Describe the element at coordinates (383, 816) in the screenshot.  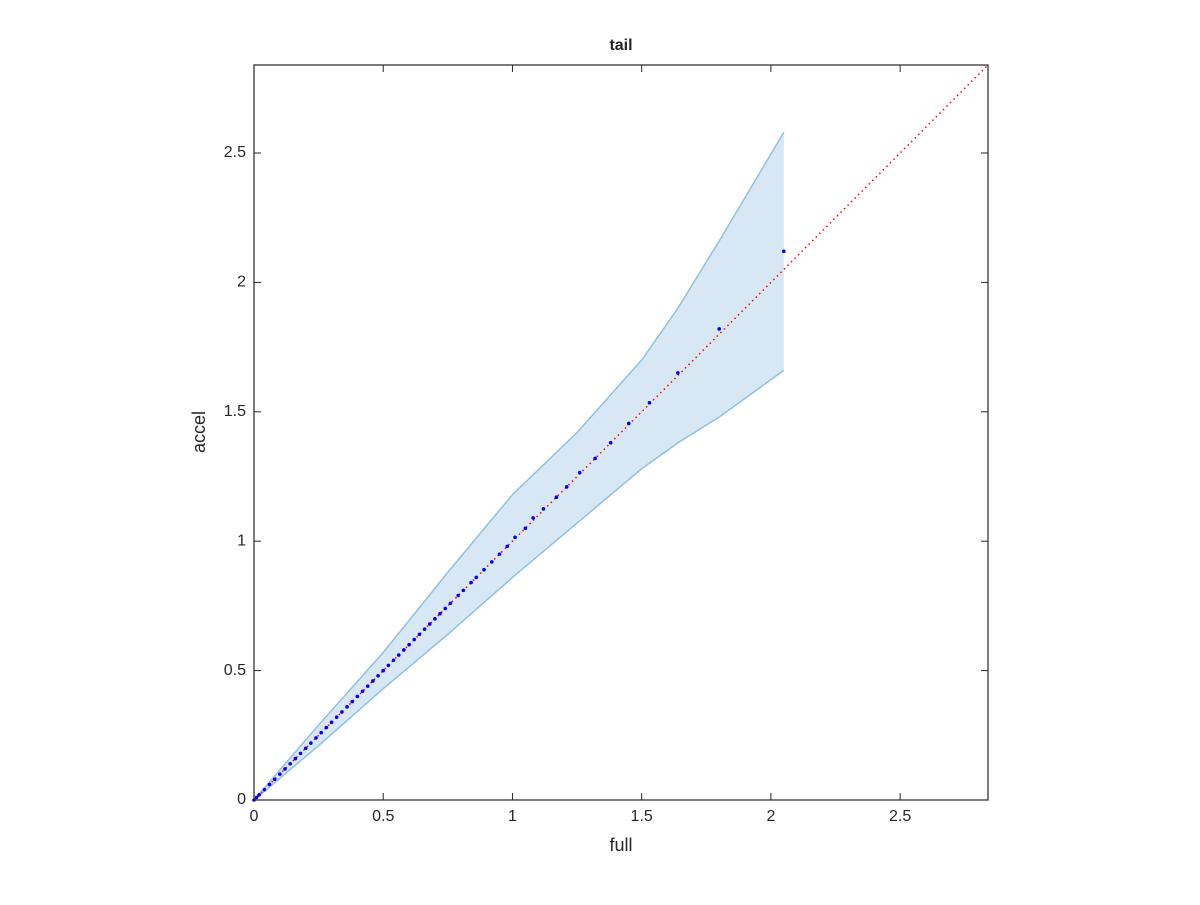
I see `x-tick-label: 0.5` at that location.